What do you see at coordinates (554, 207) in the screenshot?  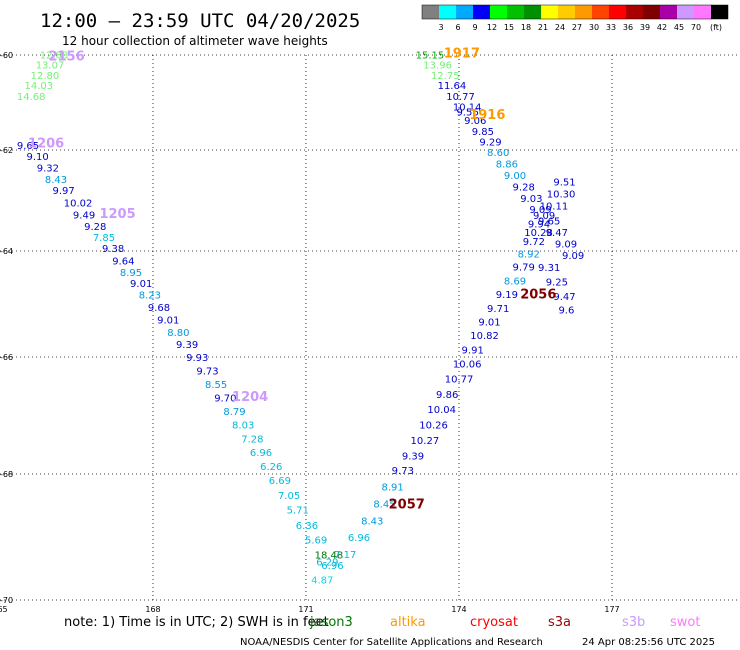 I see `wave-height-label: 10.11` at bounding box center [554, 207].